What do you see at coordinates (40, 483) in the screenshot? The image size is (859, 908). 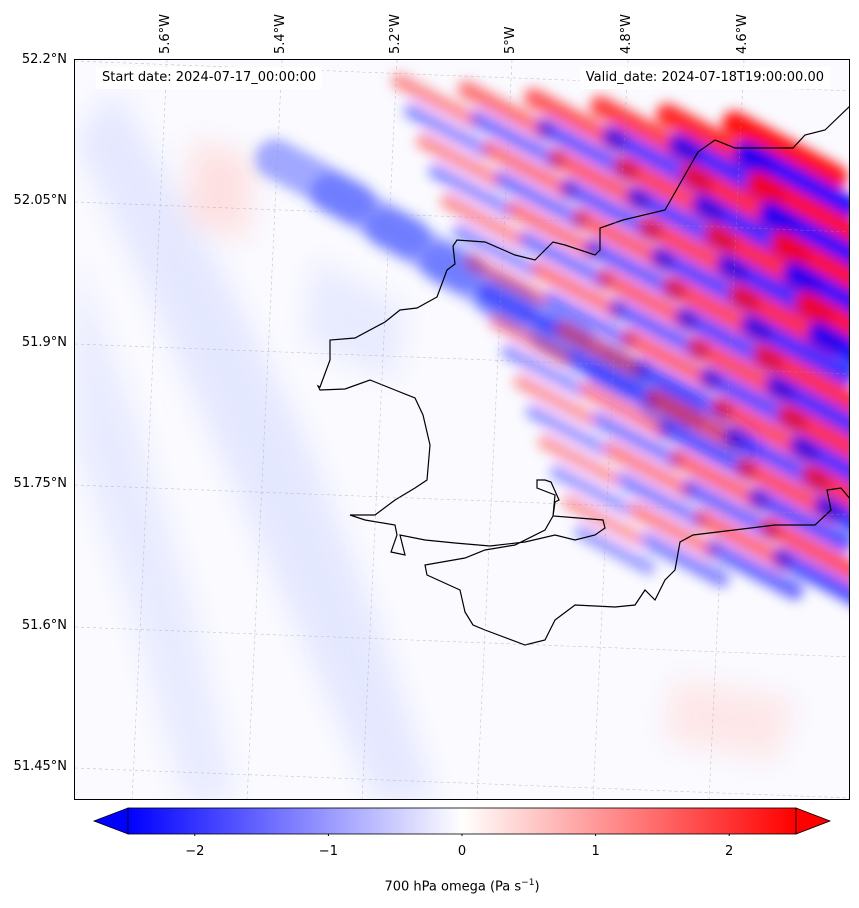 I see `lat-tick-label: 51.75°N` at bounding box center [40, 483].